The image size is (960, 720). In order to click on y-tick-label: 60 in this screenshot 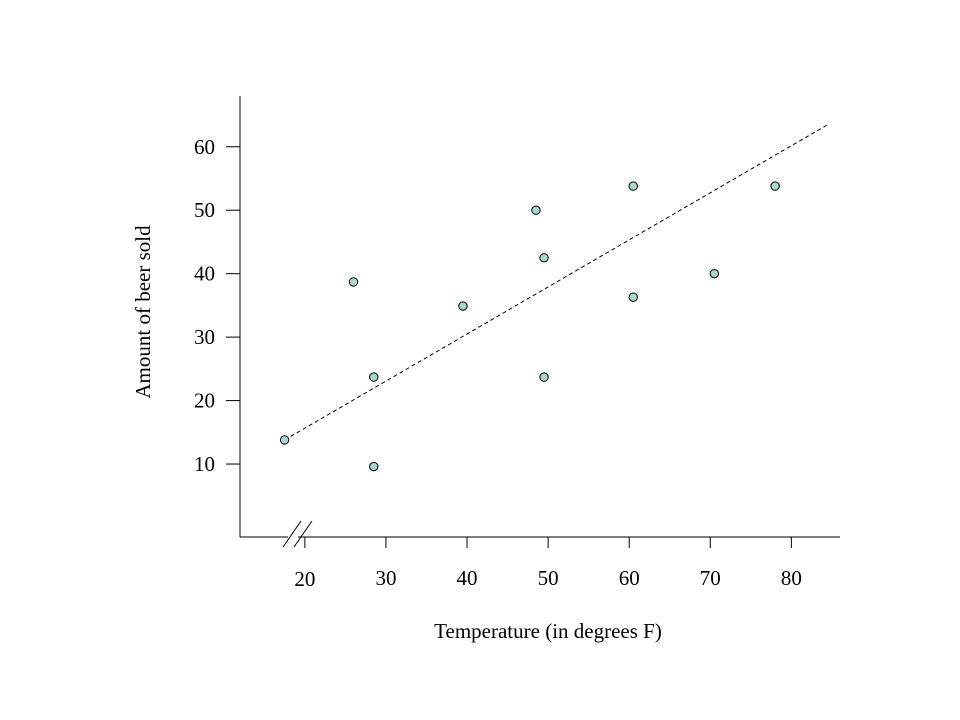, I will do `click(204, 147)`.